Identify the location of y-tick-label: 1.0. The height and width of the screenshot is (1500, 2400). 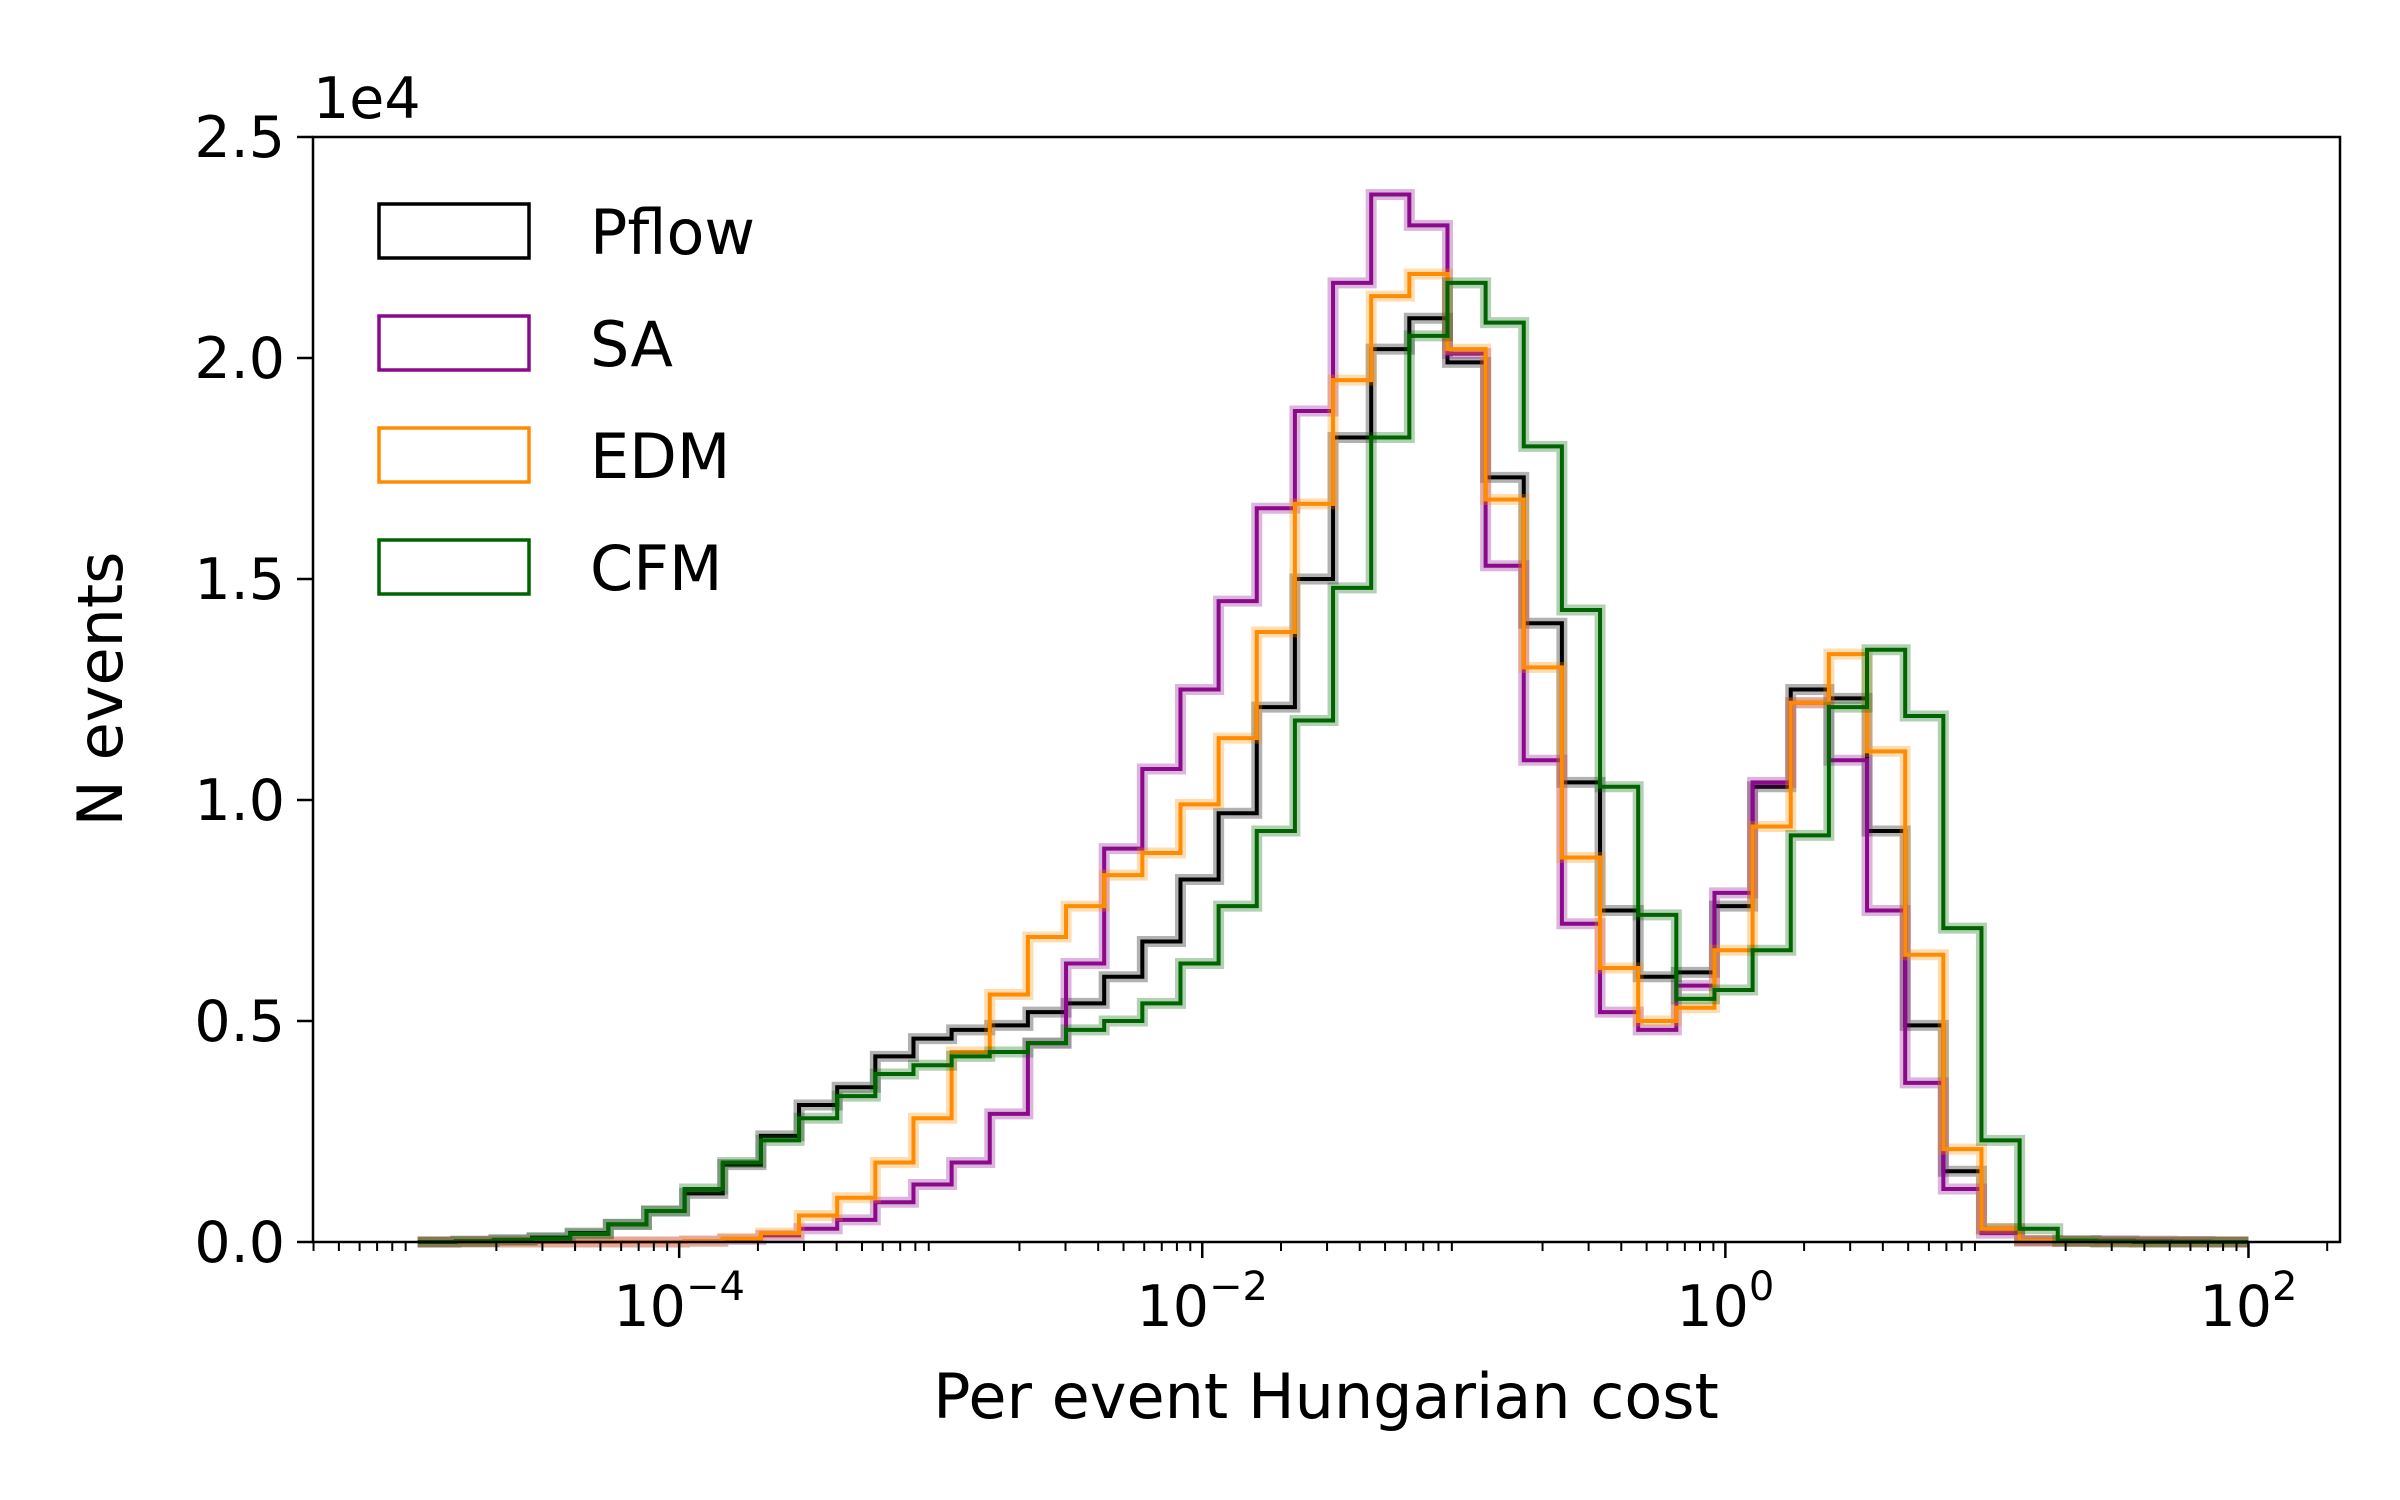
(239, 801).